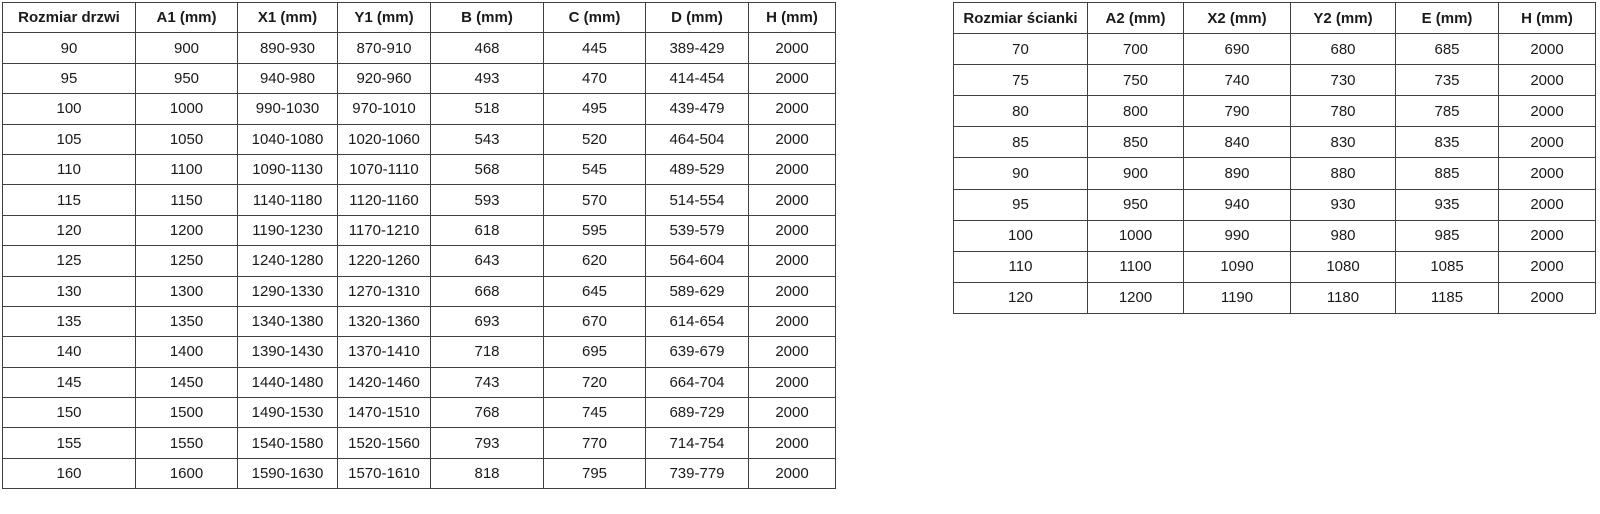 Image resolution: width=1600 pixels, height=514 pixels. I want to click on table-row: 90 900 890 880 885 2000, so click(1274, 173).